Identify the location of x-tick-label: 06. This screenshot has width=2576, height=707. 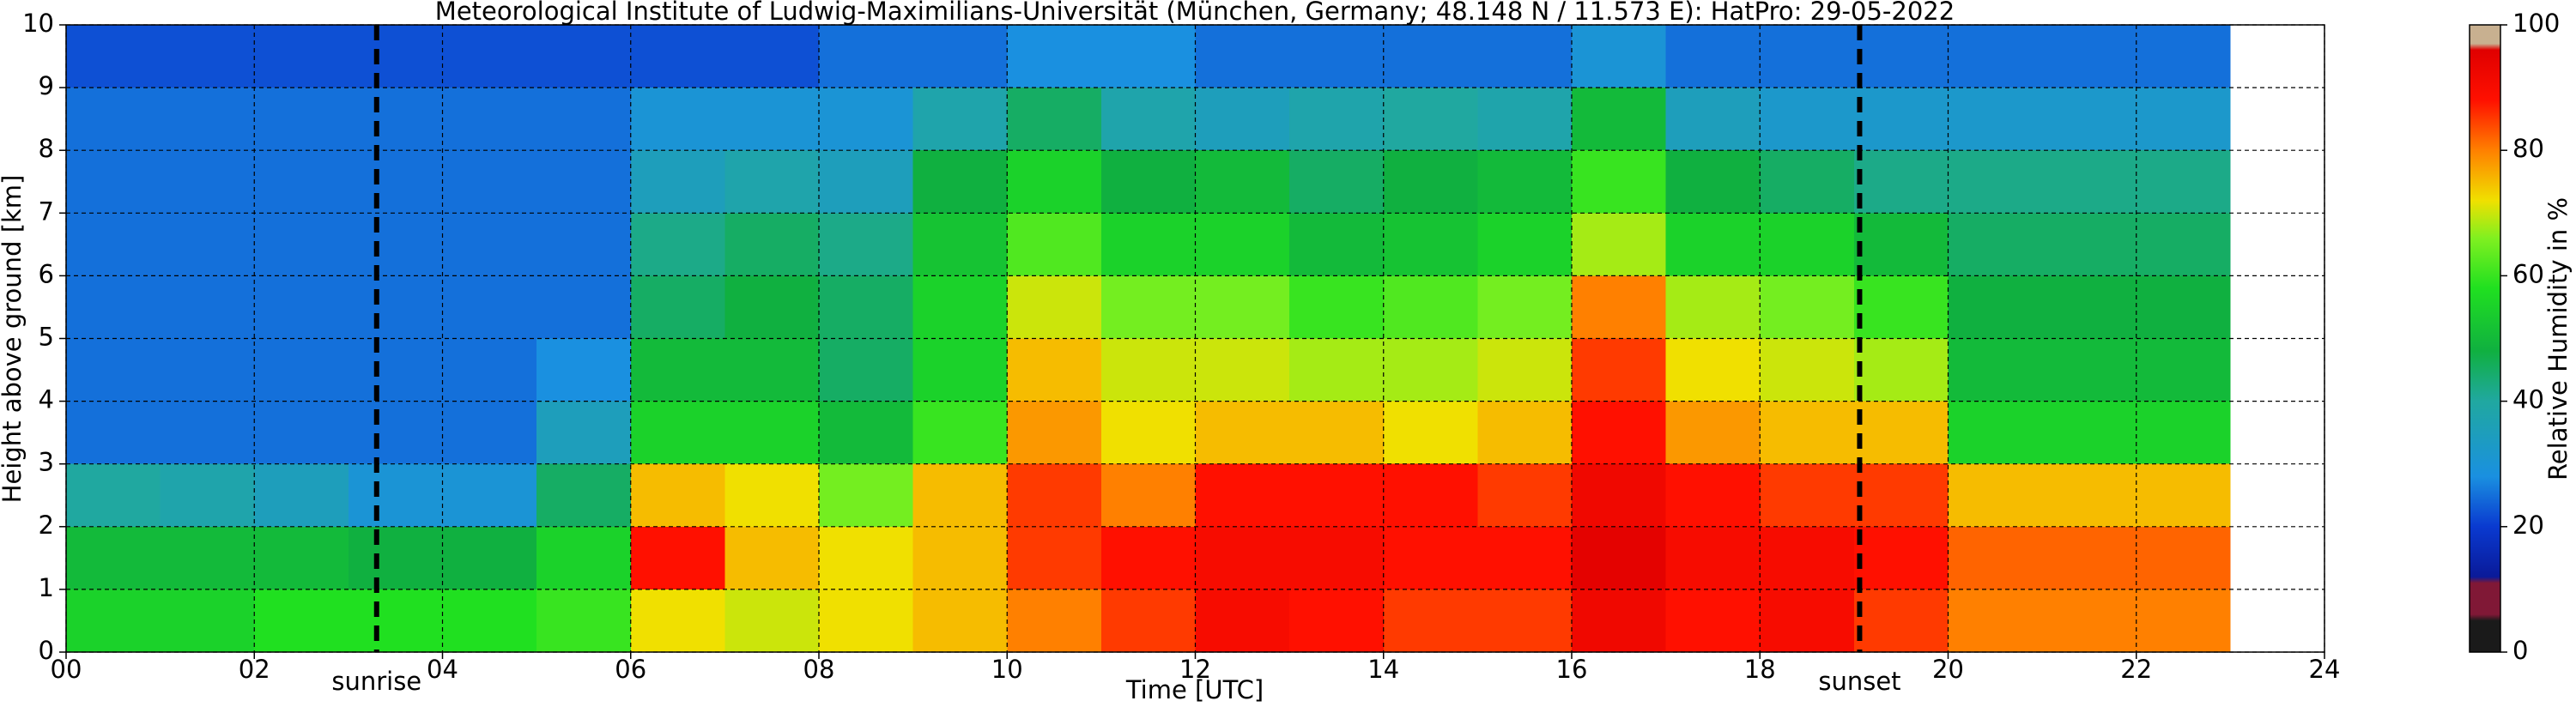
(630, 670).